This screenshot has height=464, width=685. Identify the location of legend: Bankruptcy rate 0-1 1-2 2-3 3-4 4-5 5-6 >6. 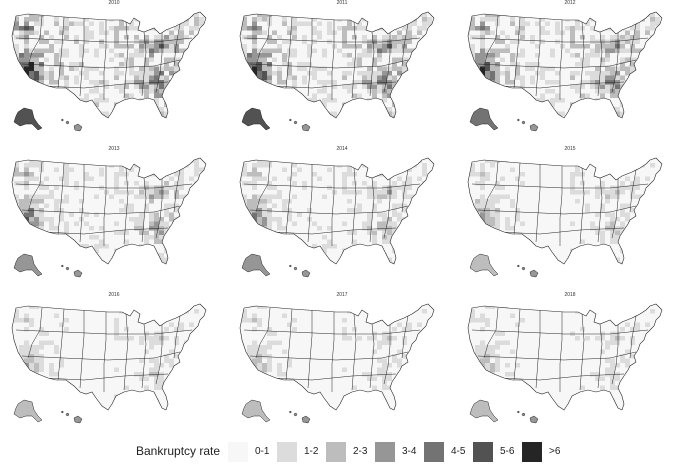
(342, 452).